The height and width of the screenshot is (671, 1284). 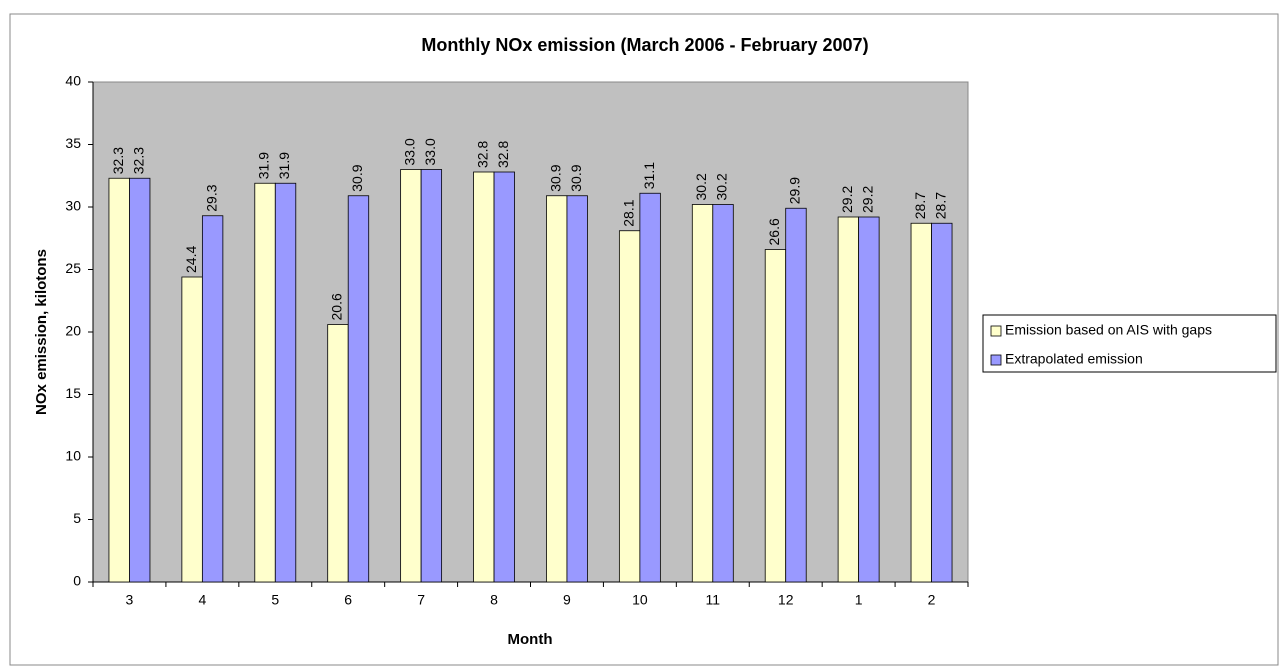 I want to click on x-tick-label: 4, so click(x=202, y=600).